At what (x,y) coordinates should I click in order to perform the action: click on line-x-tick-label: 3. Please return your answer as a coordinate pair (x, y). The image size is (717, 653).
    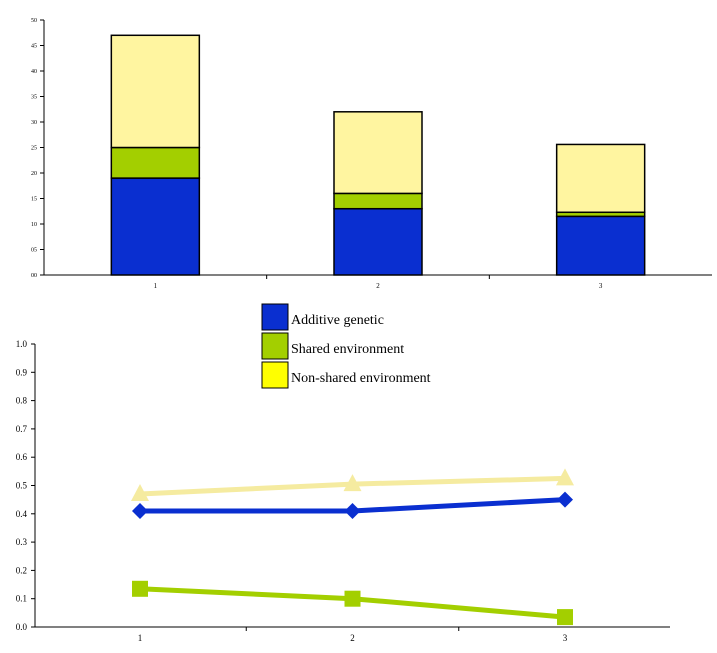
    Looking at the image, I should click on (565, 638).